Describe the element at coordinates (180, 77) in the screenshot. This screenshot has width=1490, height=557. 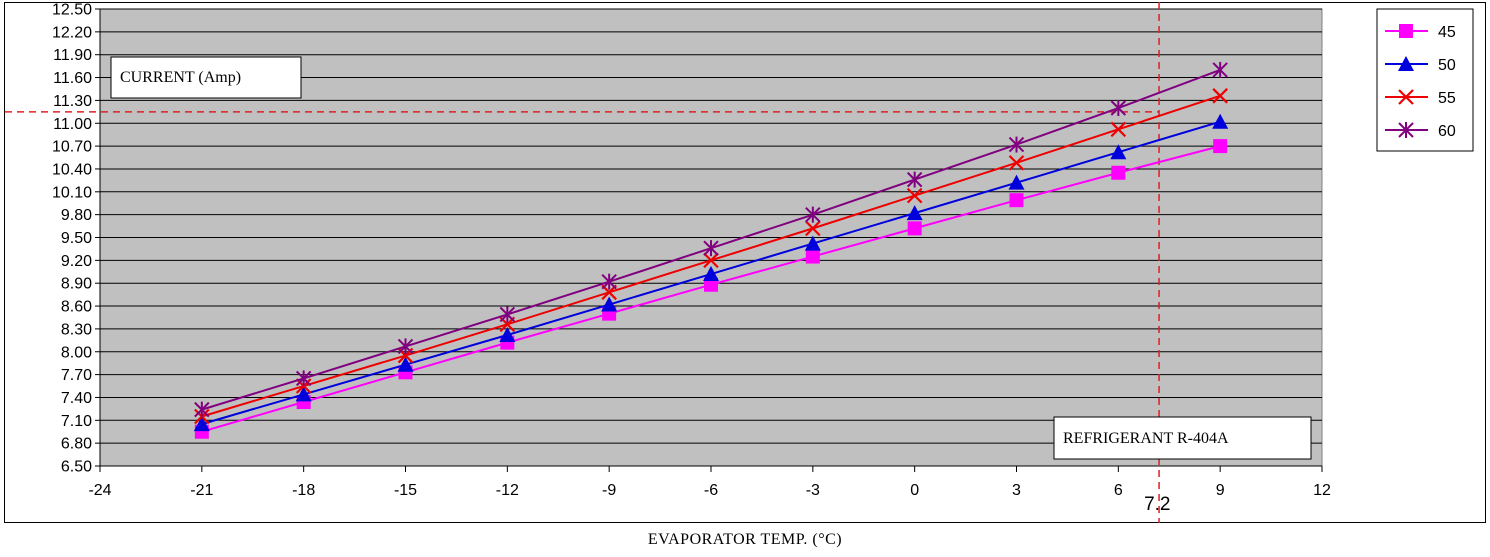
I see `ylabel-text: CURRENT (Amp)` at that location.